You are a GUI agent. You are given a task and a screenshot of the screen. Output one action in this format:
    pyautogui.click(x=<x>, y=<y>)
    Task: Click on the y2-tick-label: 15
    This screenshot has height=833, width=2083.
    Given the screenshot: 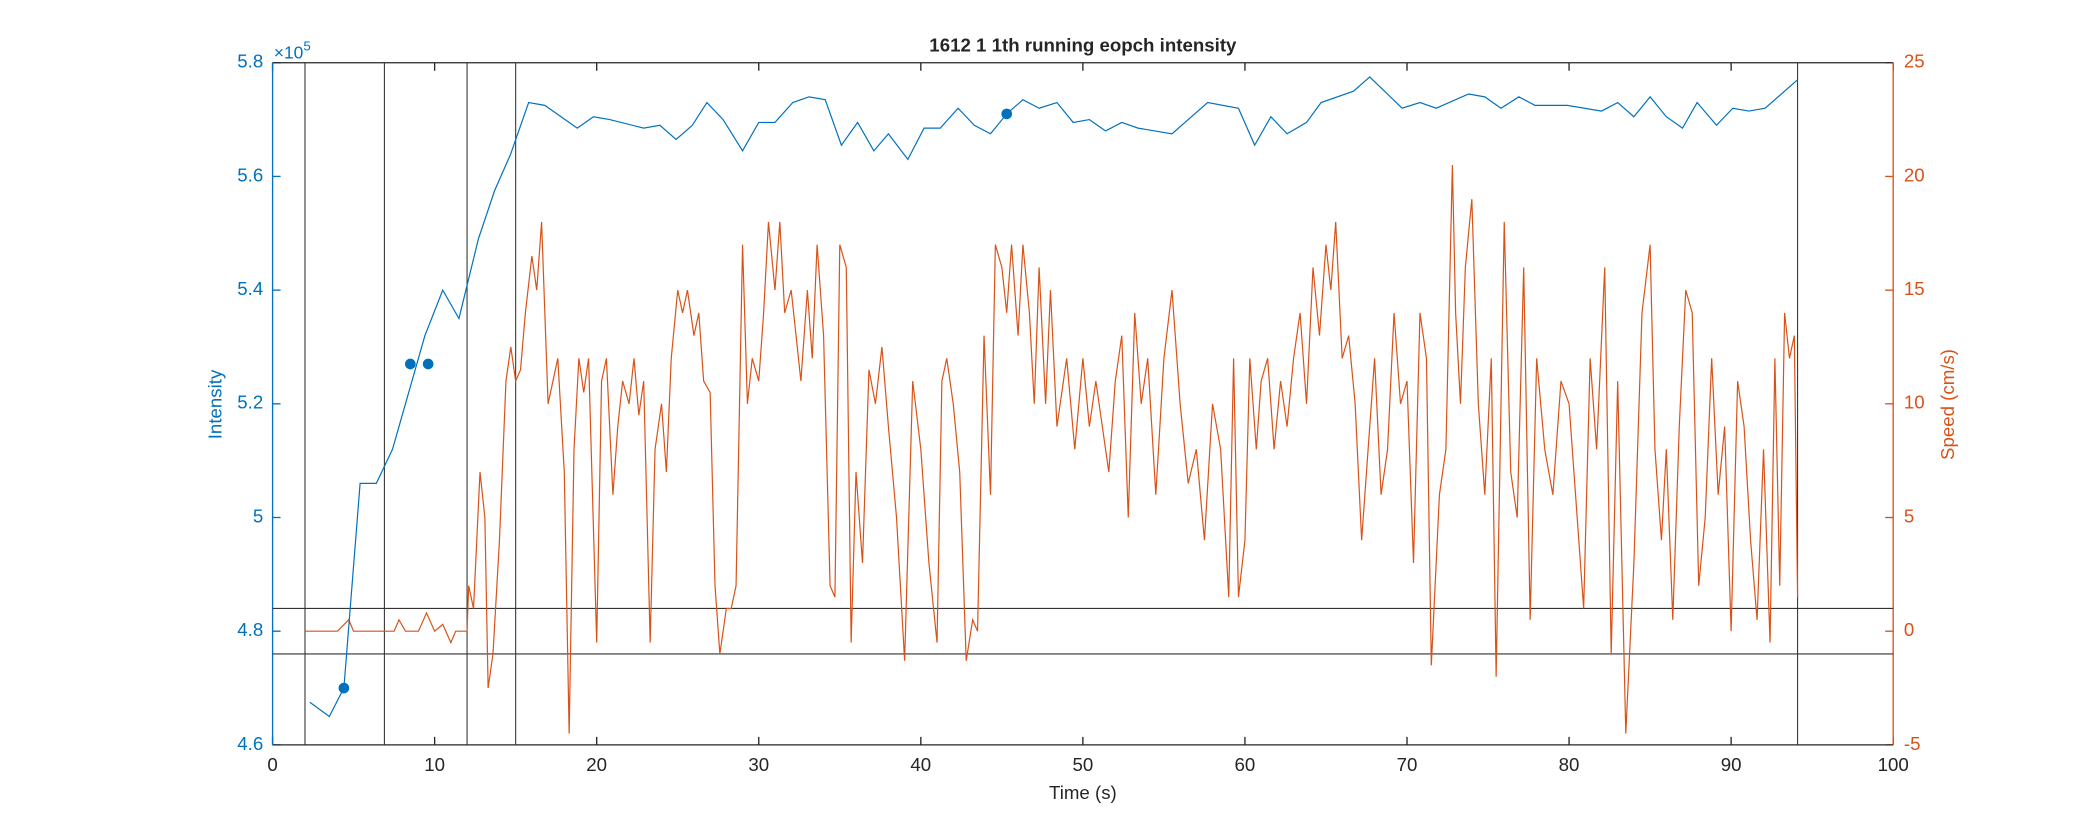 What is the action you would take?
    pyautogui.click(x=1914, y=288)
    